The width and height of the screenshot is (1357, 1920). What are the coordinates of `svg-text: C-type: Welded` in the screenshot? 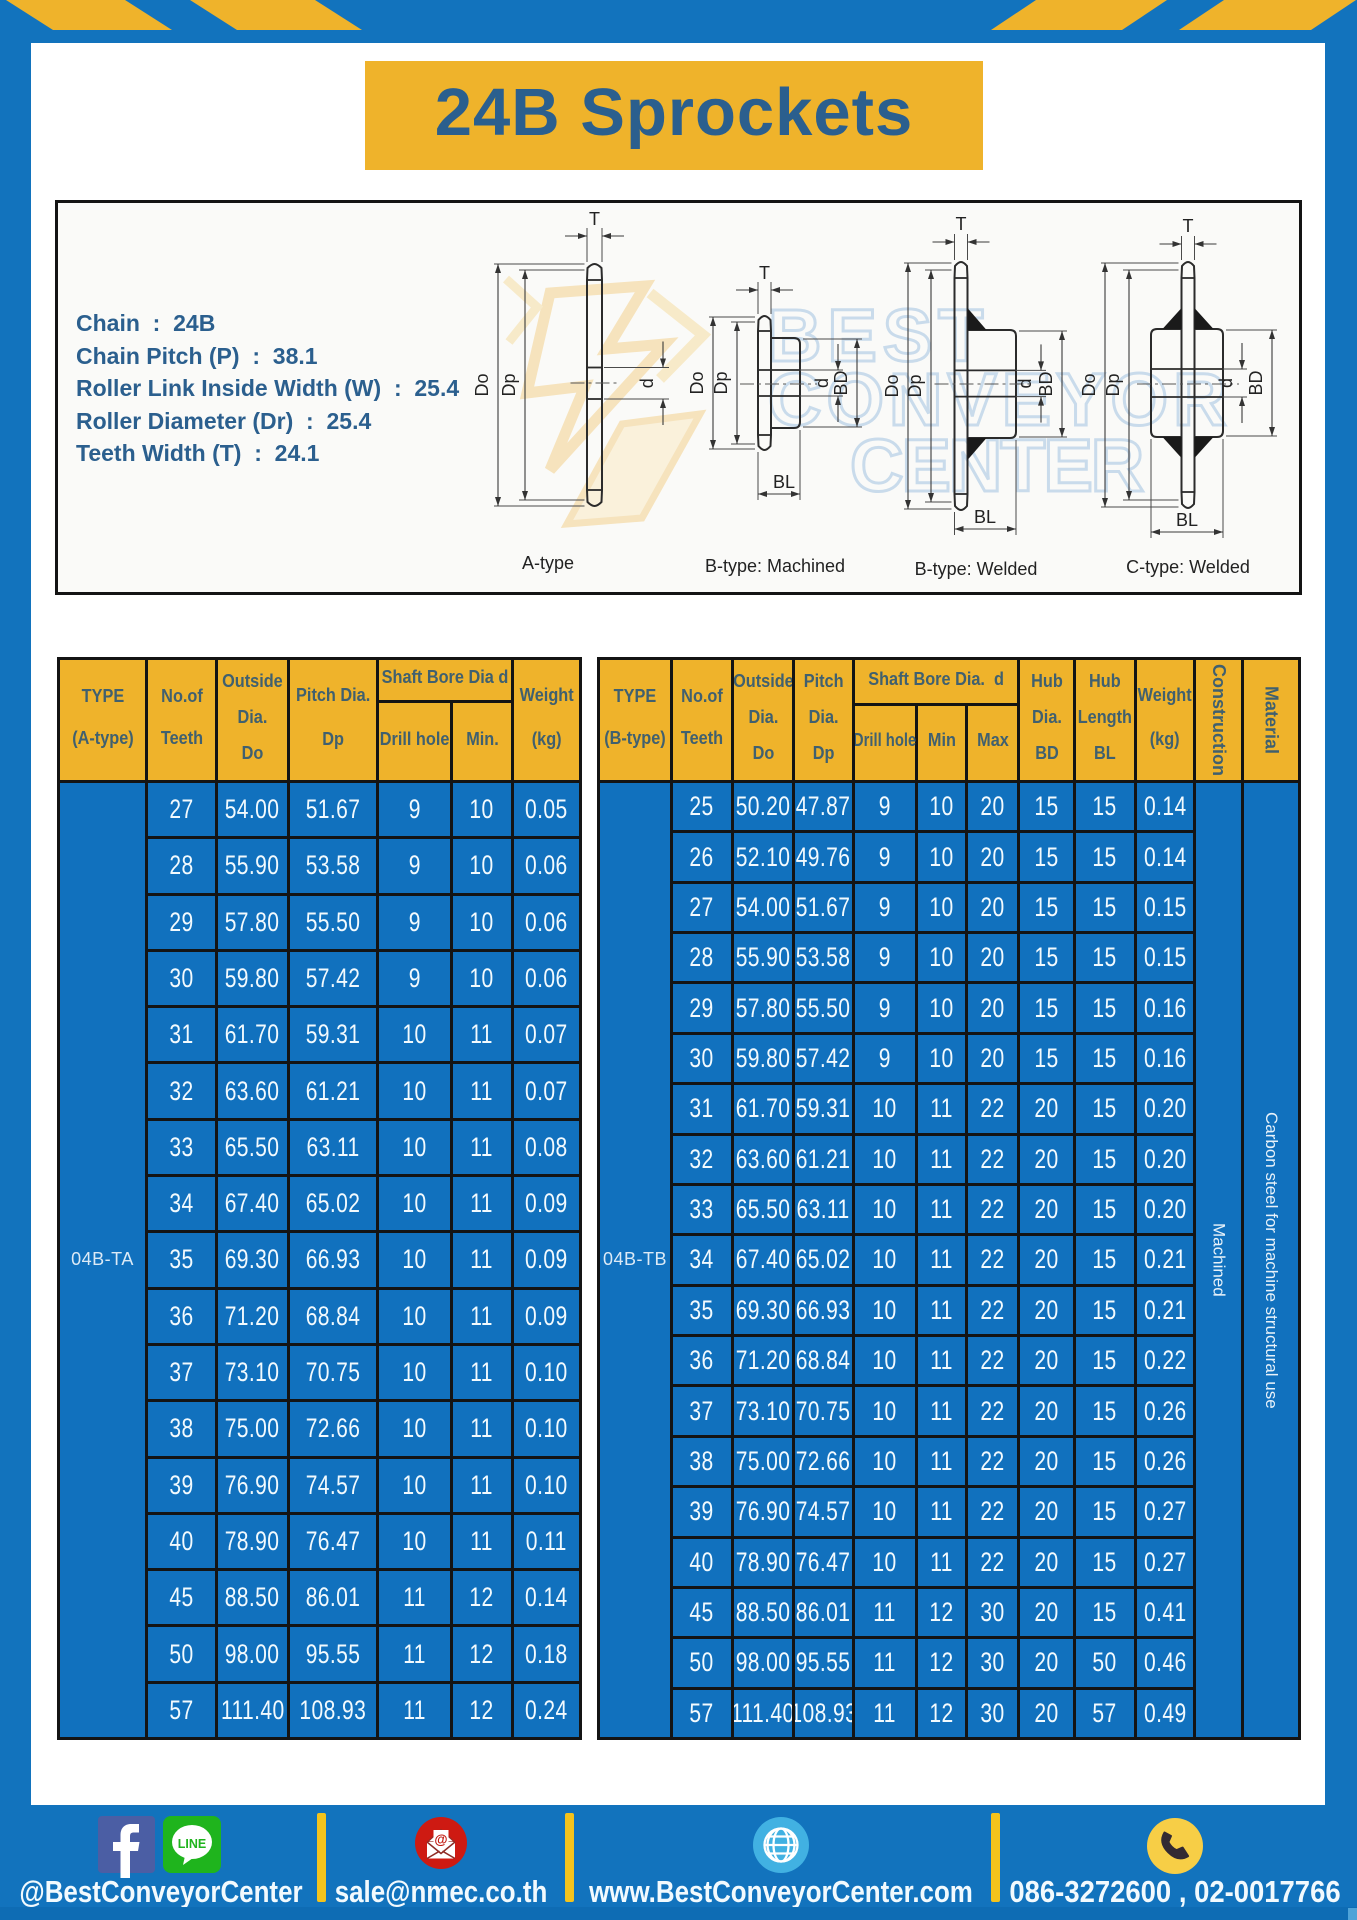 It's located at (1188, 567).